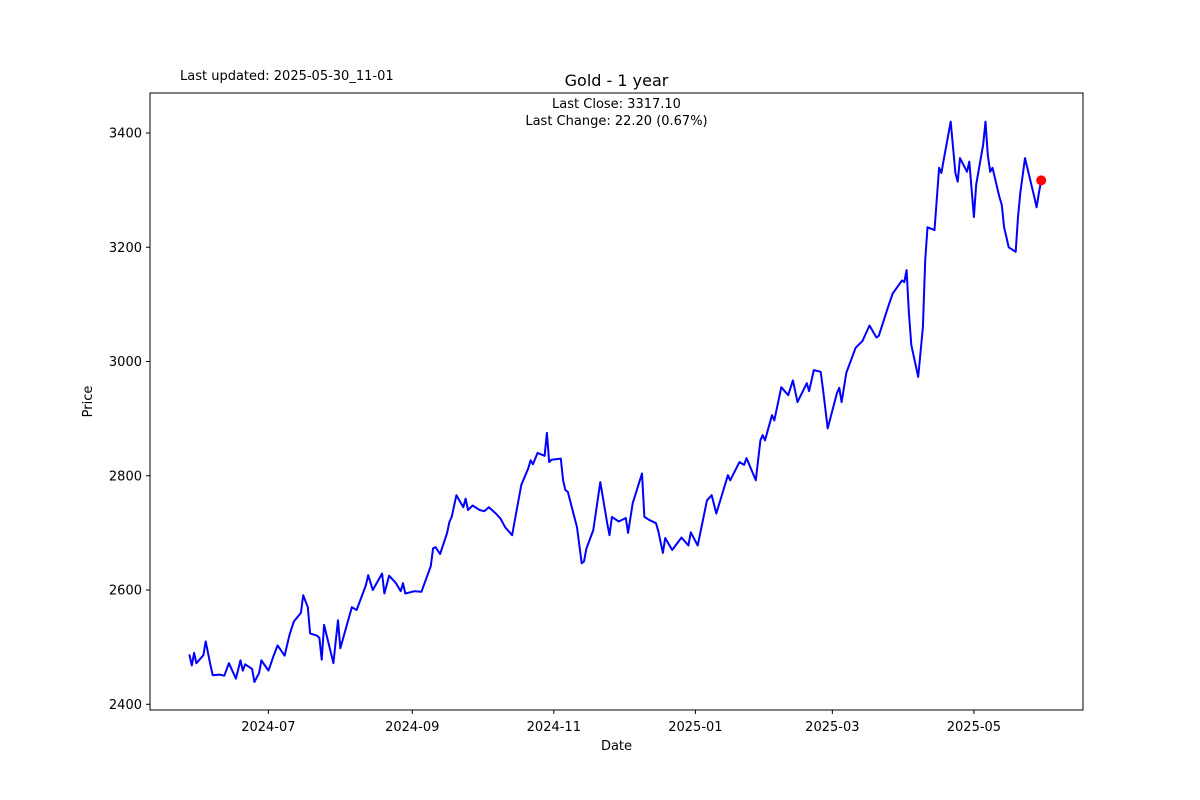 The height and width of the screenshot is (800, 1200). I want to click on x-tick-label: 2025-05, so click(974, 727).